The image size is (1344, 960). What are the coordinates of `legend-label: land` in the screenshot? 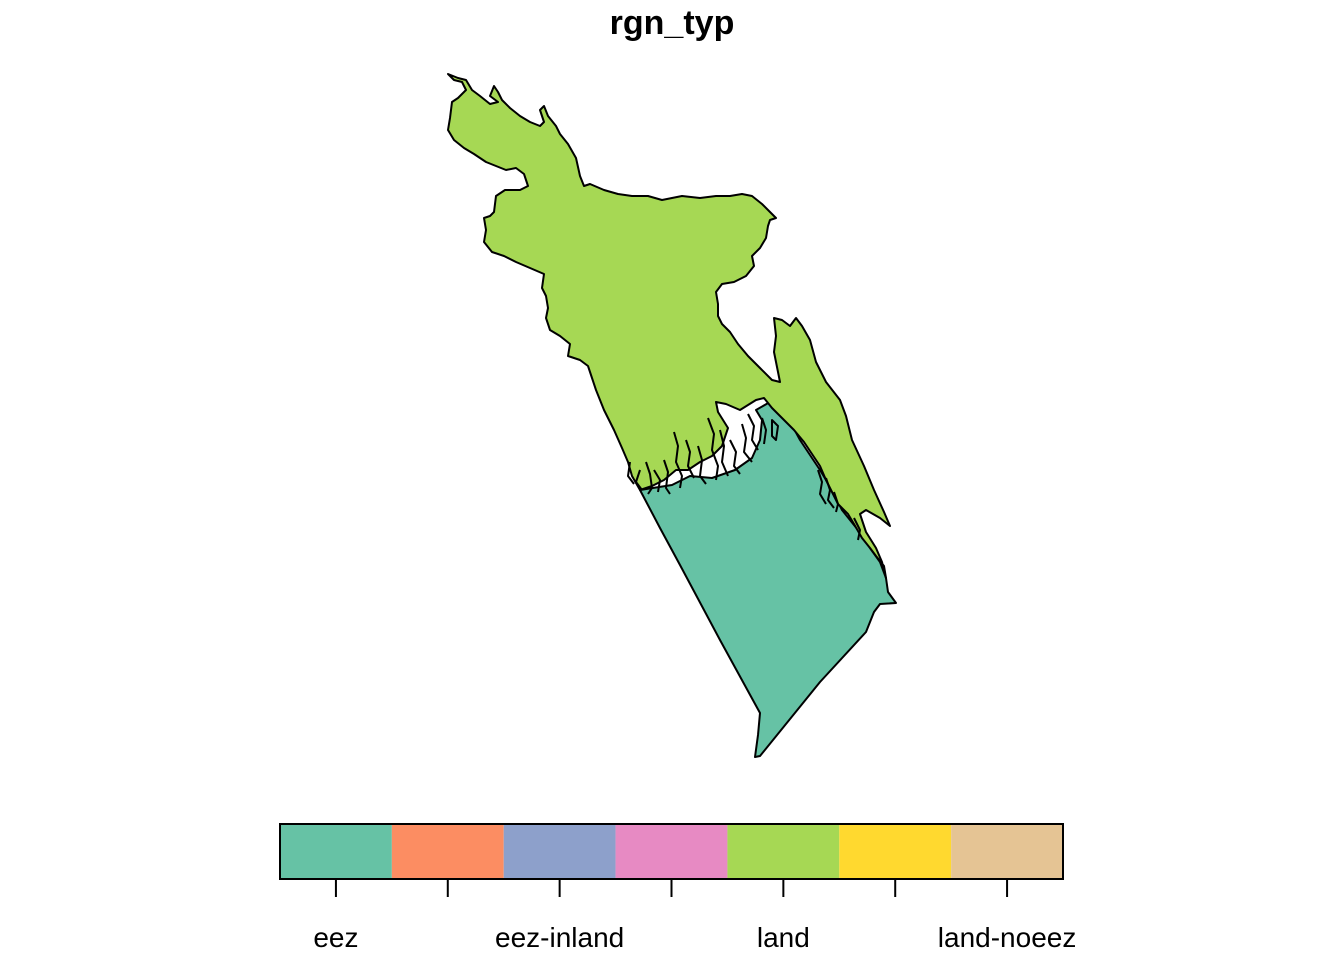 It's located at (783, 937).